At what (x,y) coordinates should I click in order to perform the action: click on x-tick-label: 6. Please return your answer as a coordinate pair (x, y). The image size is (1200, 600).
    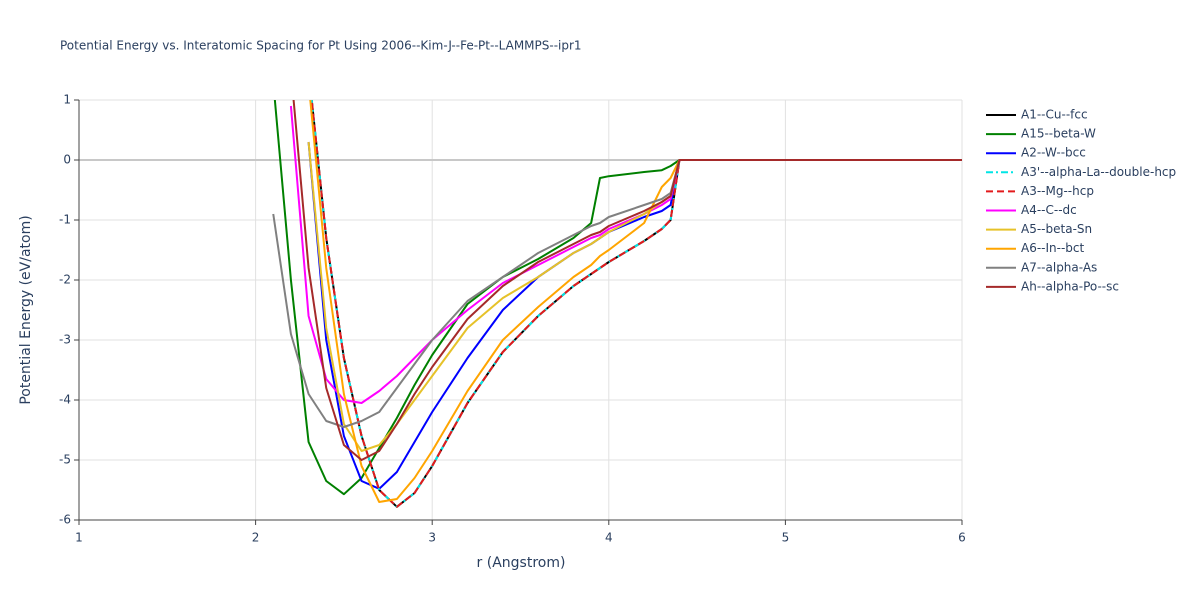
    Looking at the image, I should click on (962, 538).